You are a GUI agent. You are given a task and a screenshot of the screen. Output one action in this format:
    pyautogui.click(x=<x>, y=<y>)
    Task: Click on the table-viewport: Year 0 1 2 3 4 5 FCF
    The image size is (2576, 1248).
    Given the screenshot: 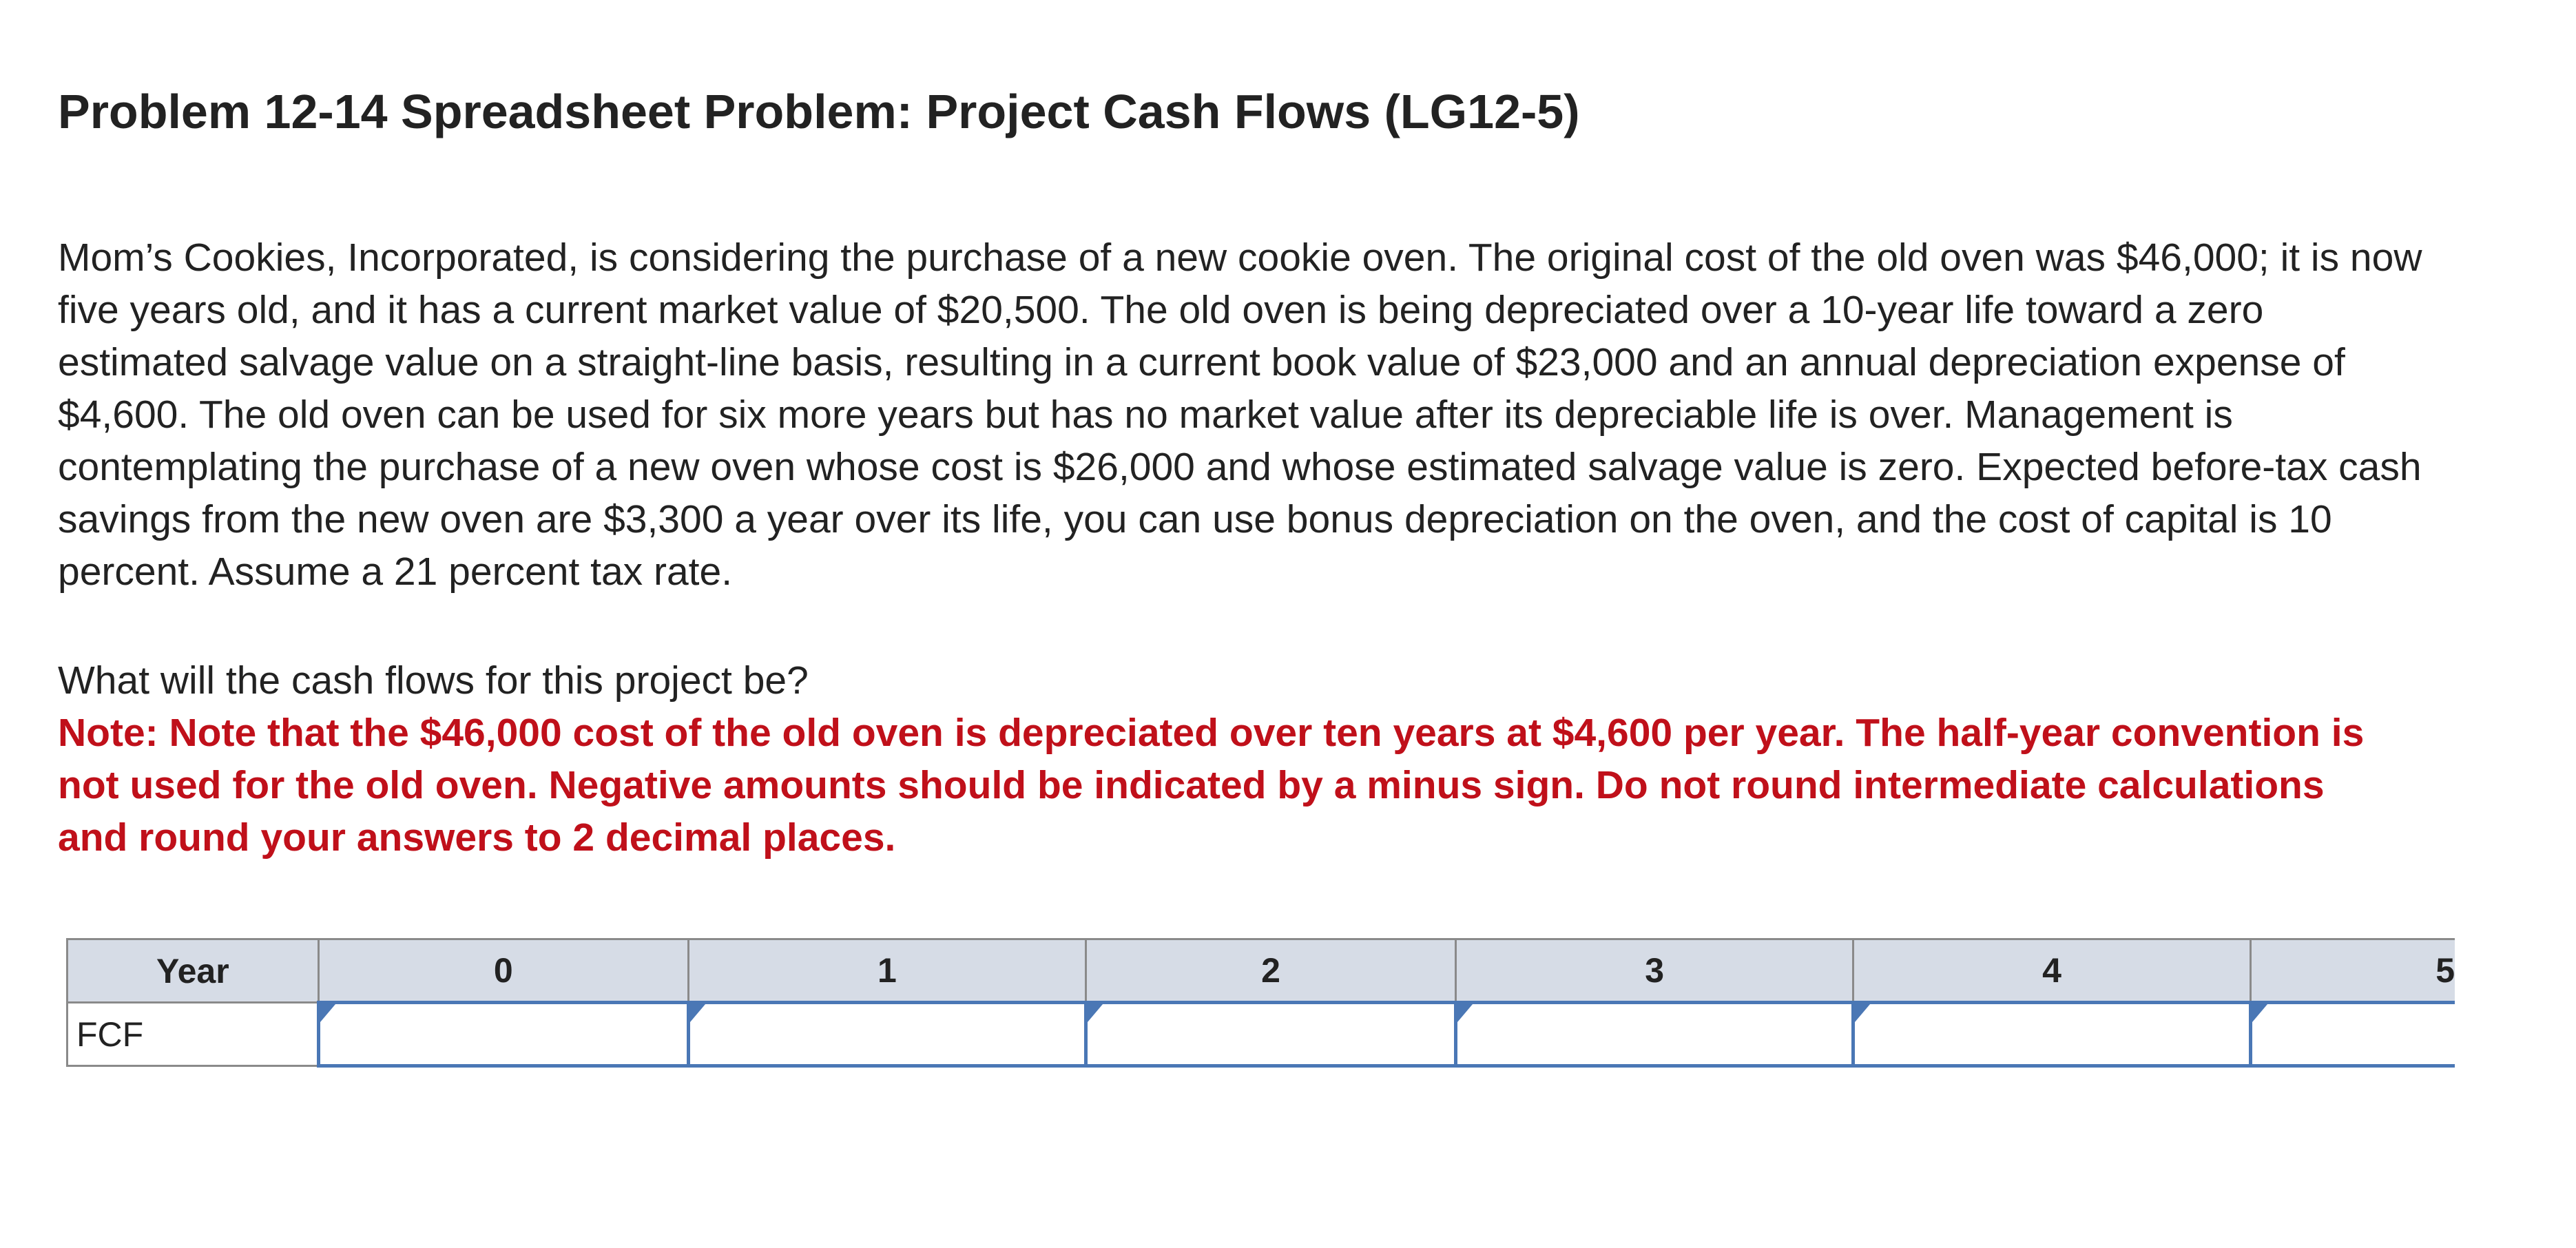 What is the action you would take?
    pyautogui.click(x=1260, y=1003)
    